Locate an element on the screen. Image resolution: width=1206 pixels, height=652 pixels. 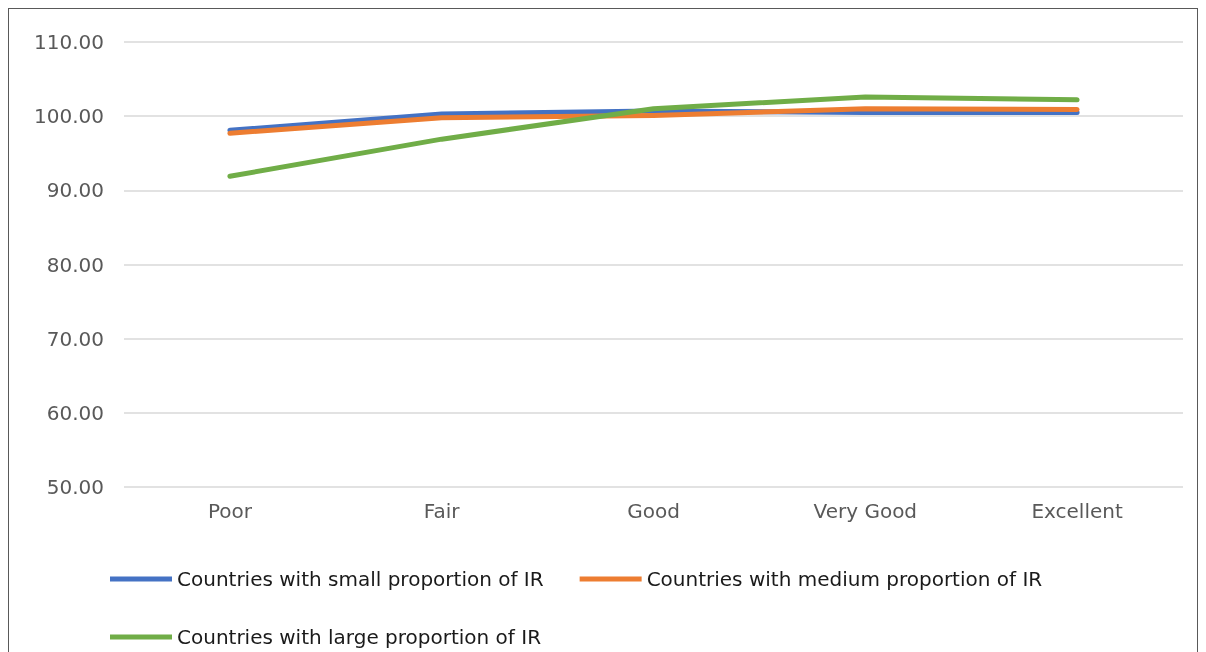
y-tick-label: 100.00 is located at coordinates (69, 116).